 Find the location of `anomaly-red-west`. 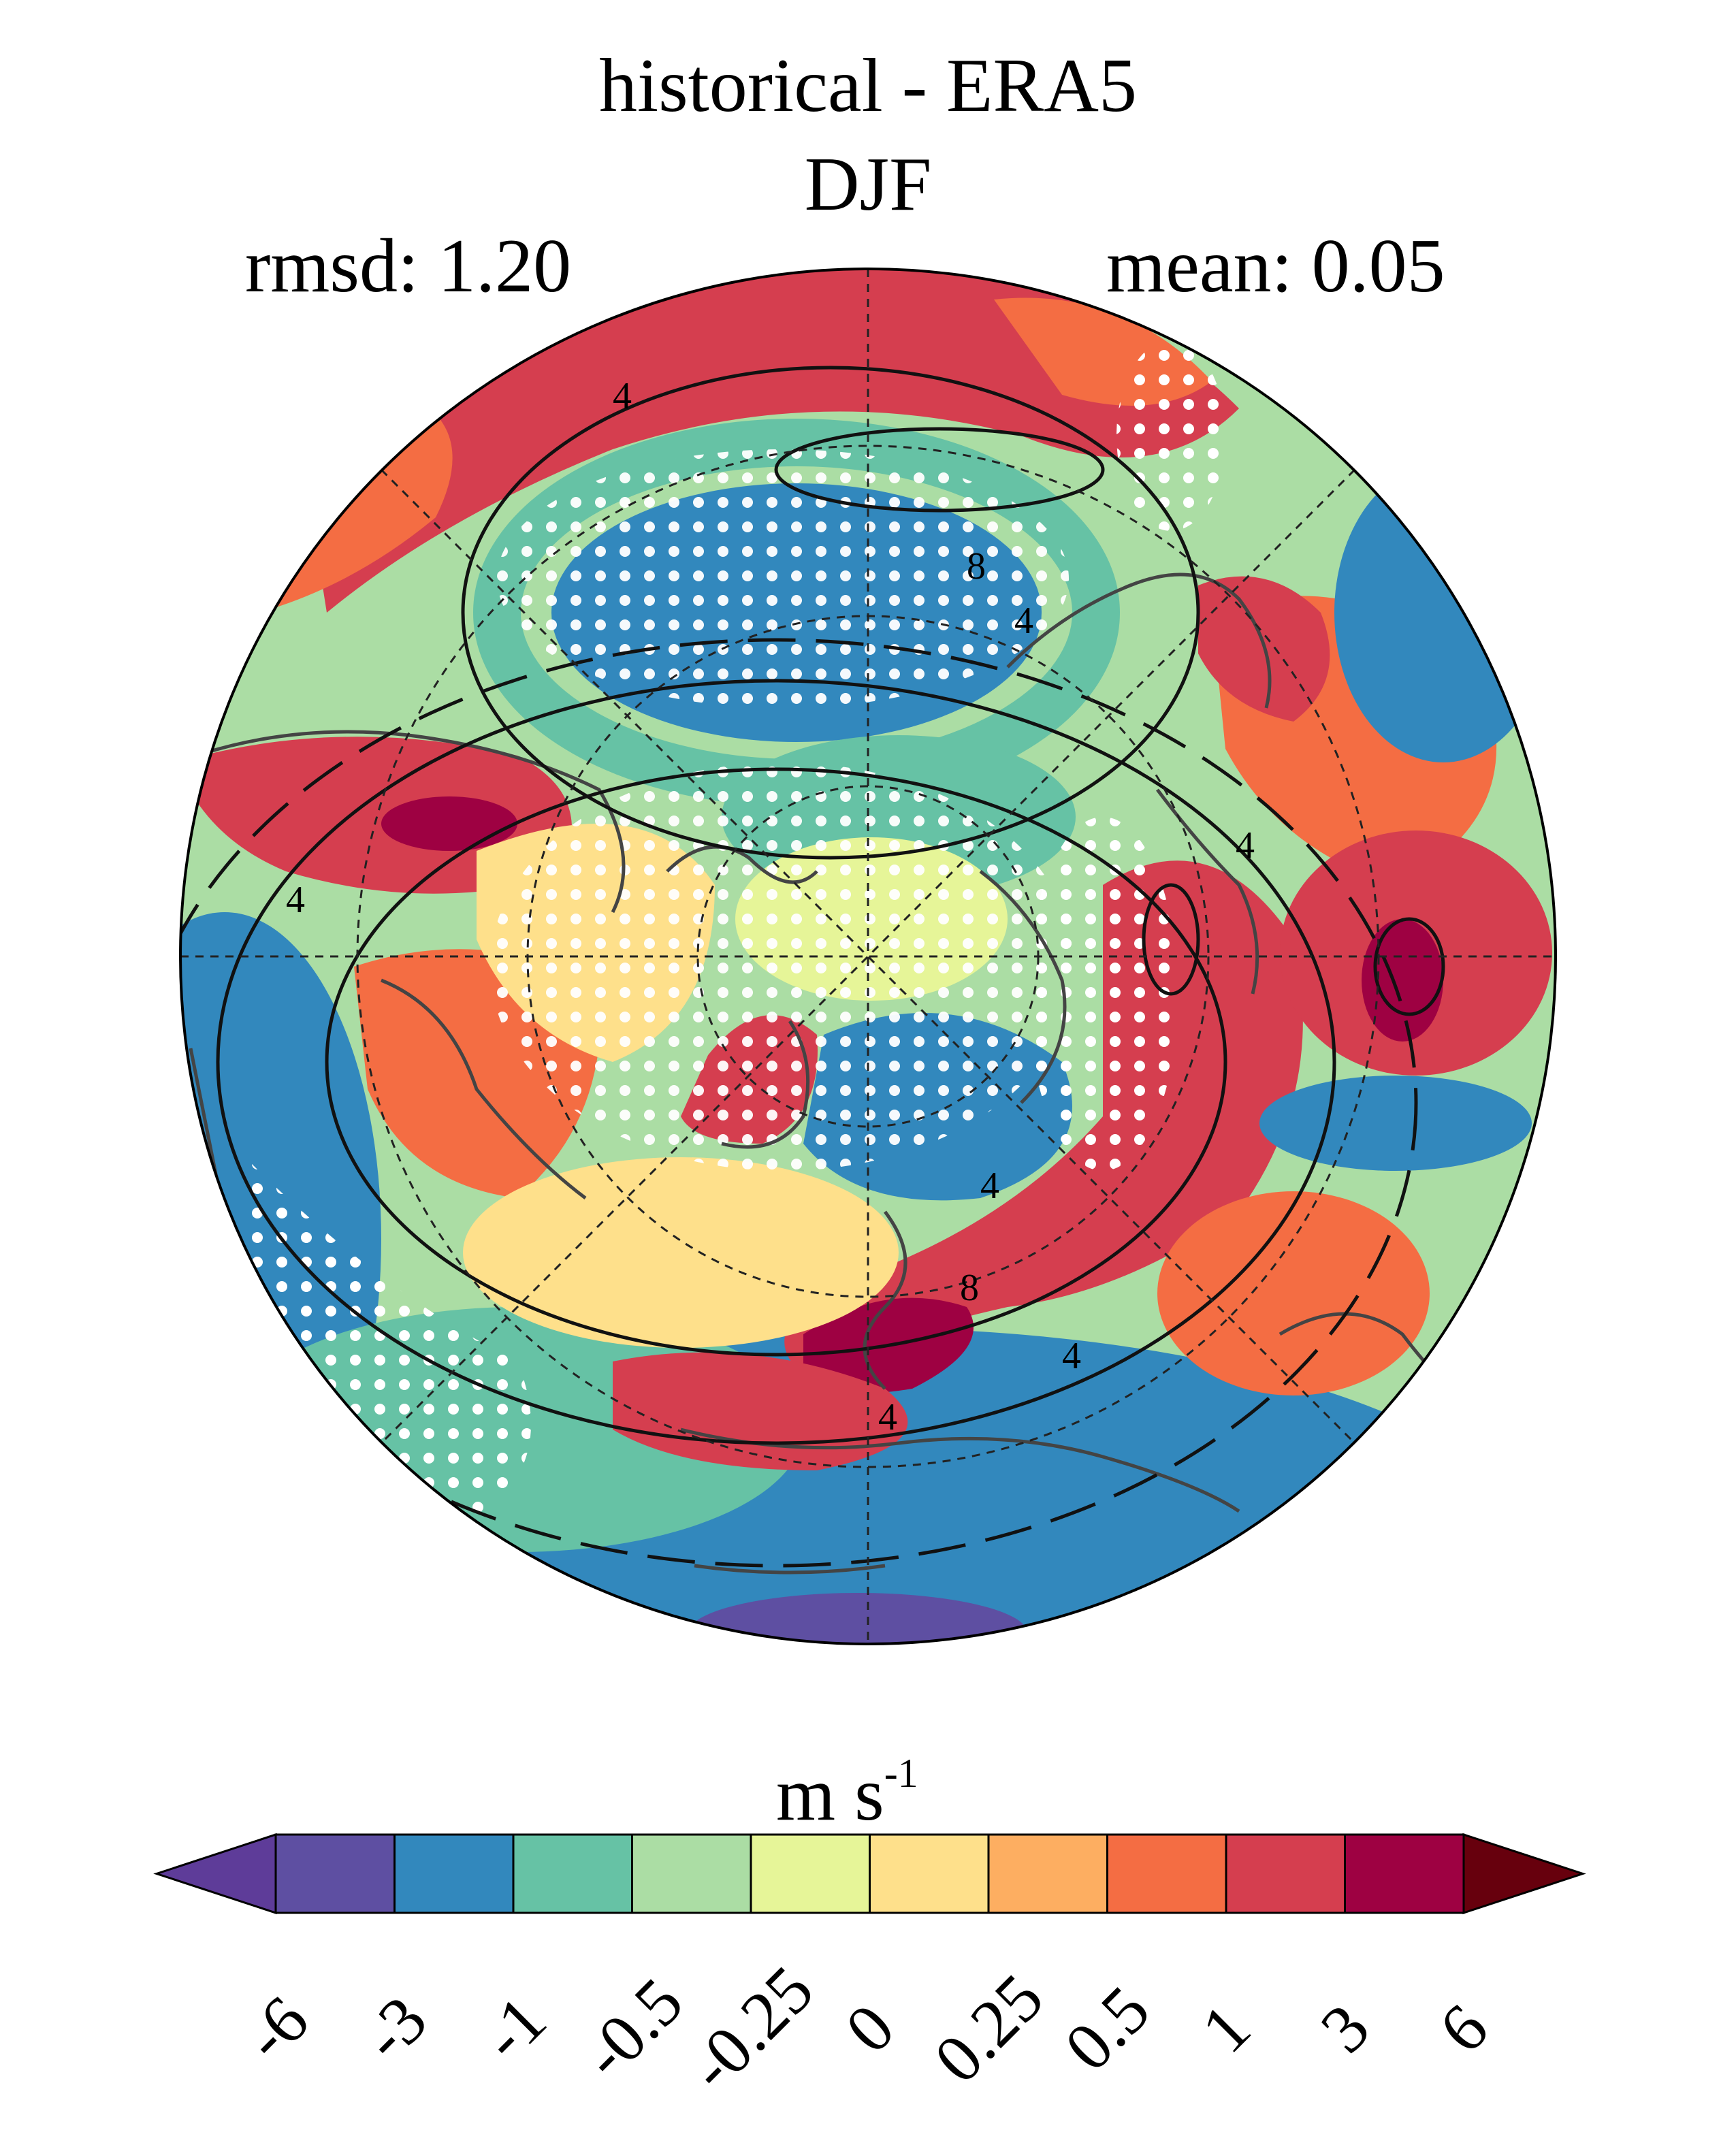

anomaly-red-west is located at coordinates (376, 815).